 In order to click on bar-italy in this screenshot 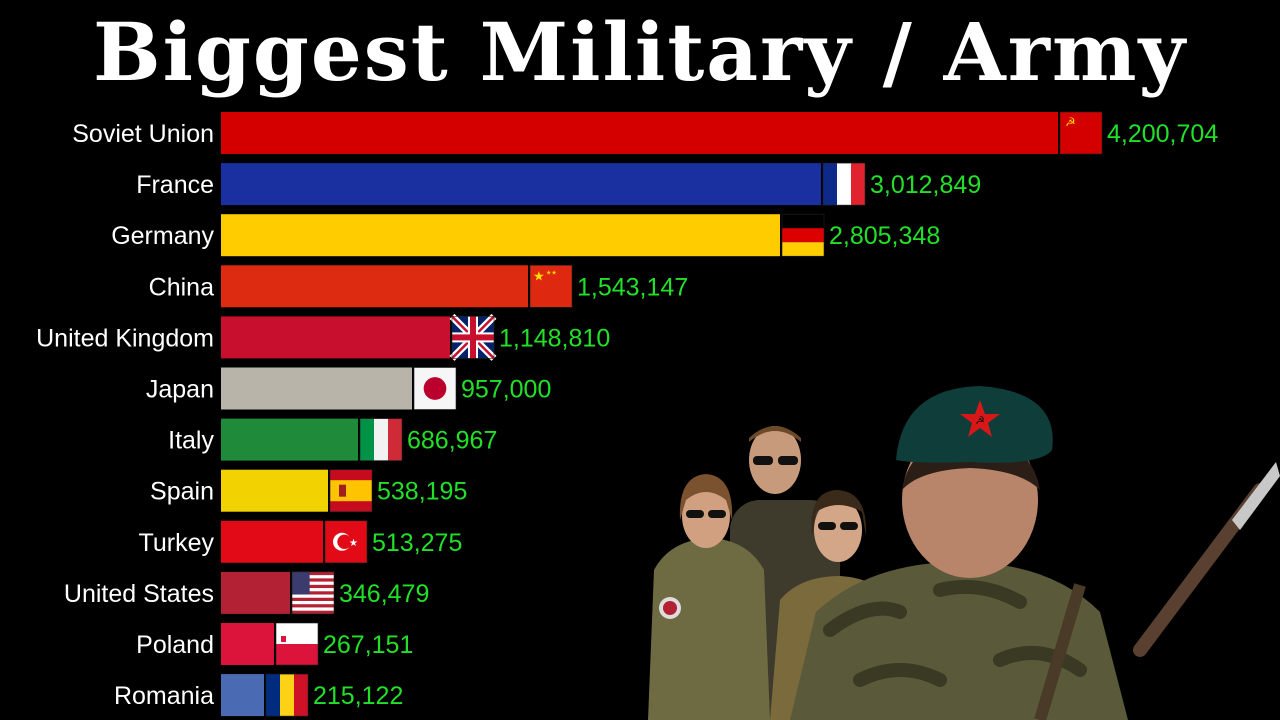, I will do `click(289, 439)`.